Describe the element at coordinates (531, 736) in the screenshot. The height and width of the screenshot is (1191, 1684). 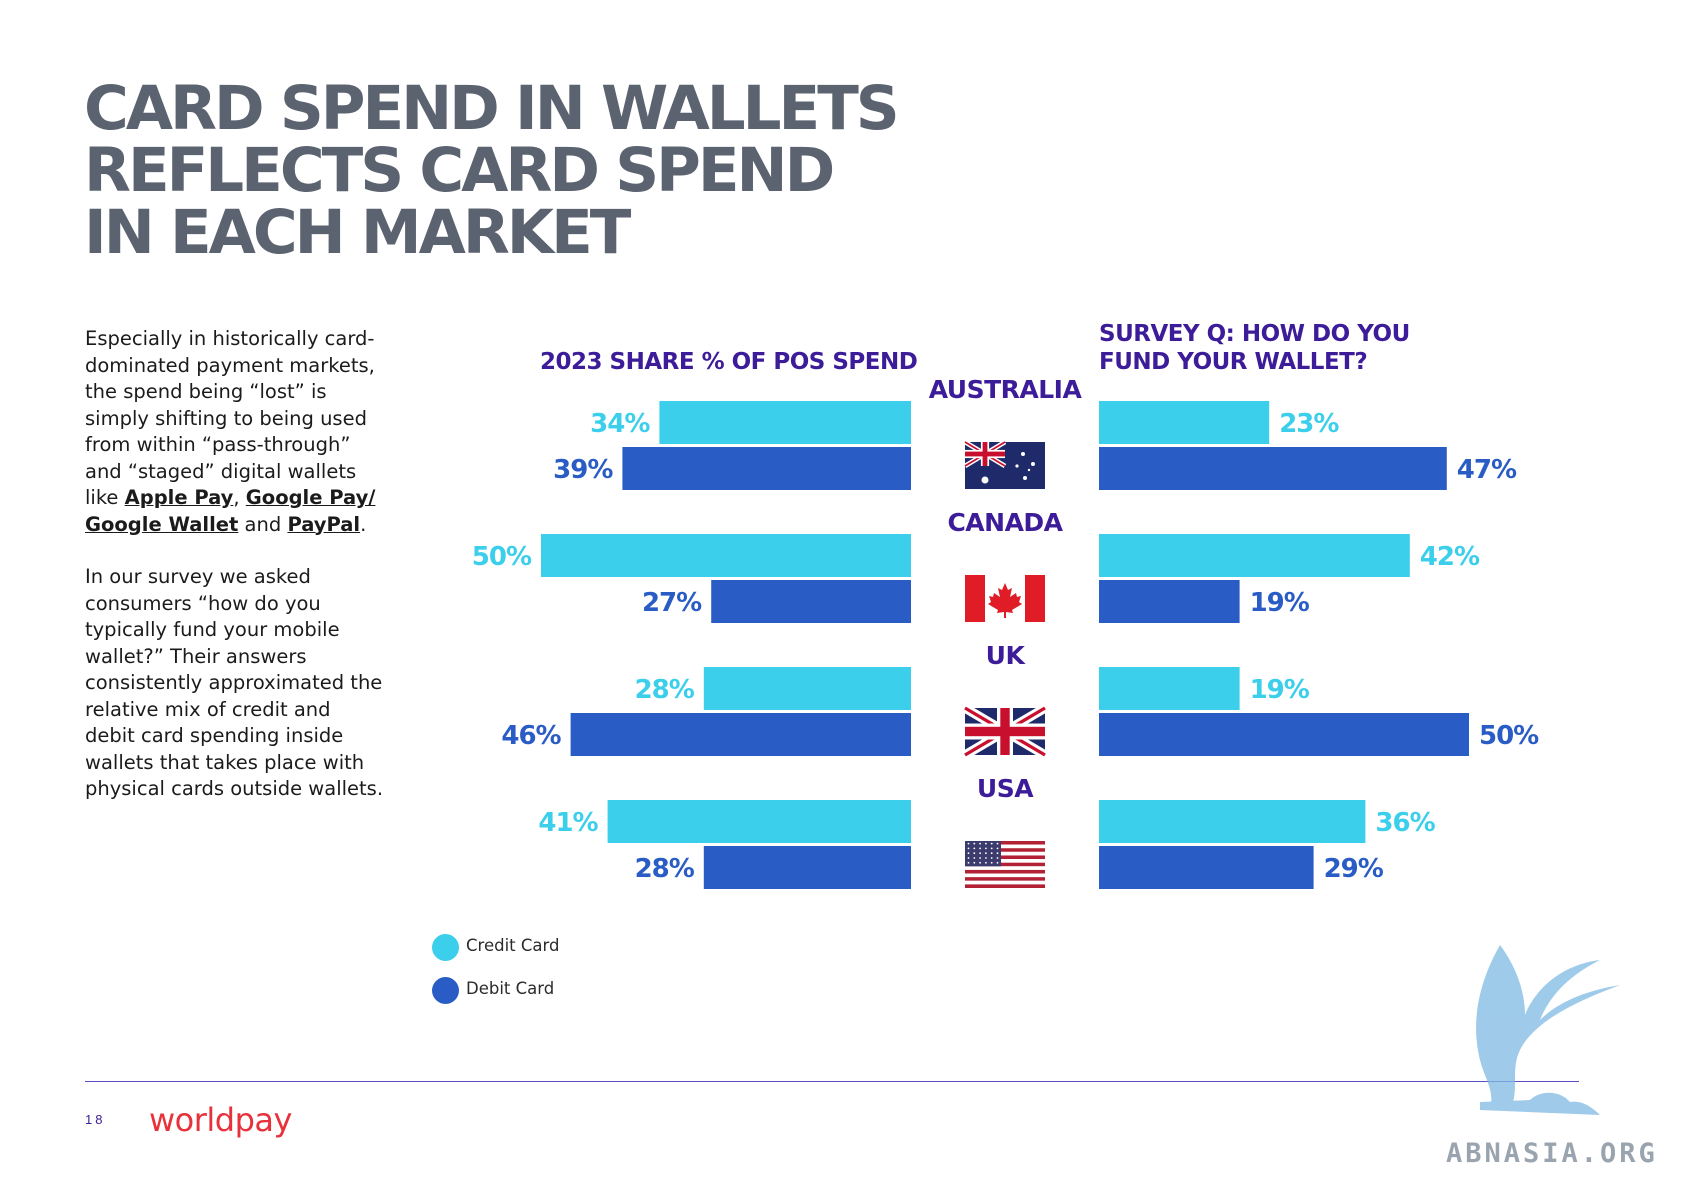
I see `pos-debit-label-uk: 46%` at that location.